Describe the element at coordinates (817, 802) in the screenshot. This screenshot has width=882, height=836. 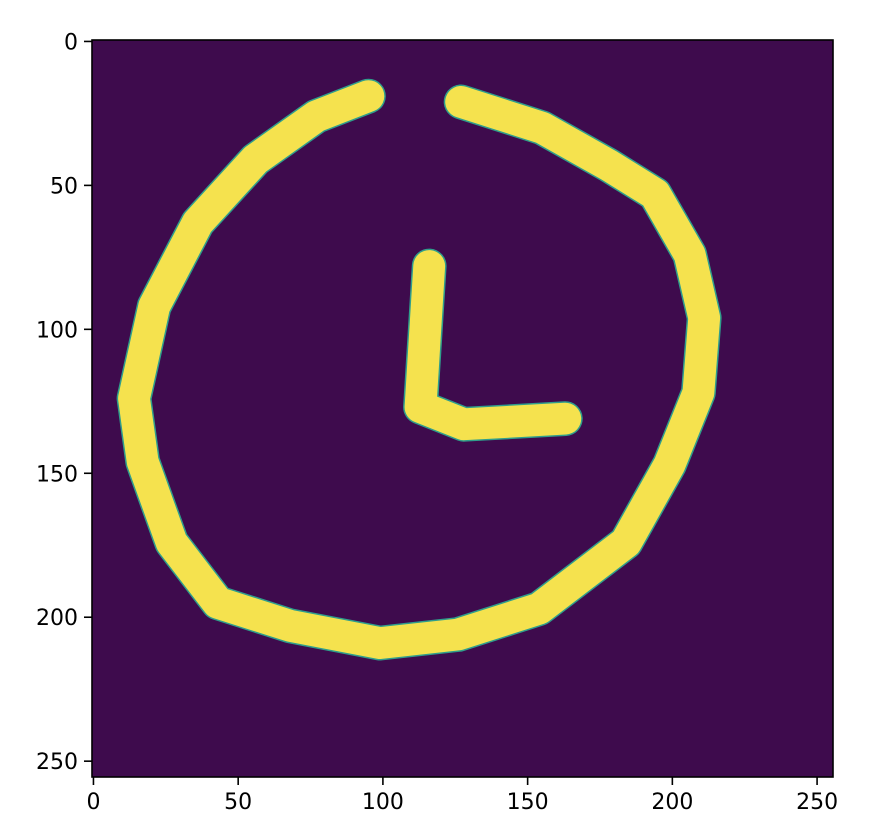
I see `x-tick-label: 250` at that location.